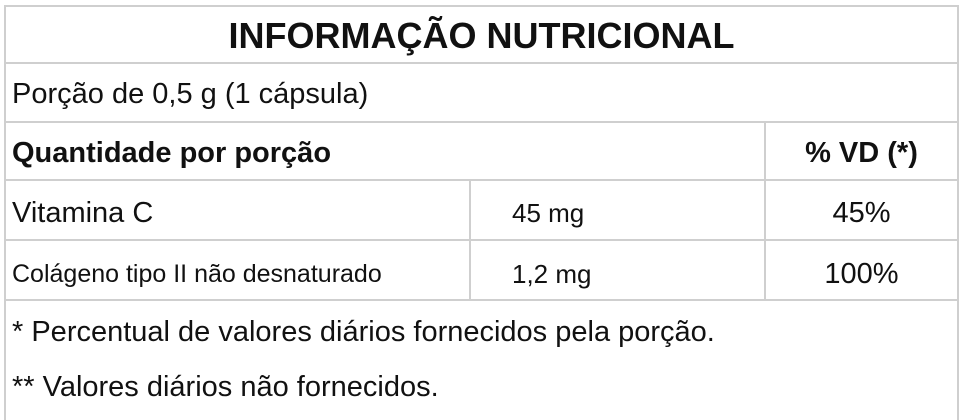 Image resolution: width=962 pixels, height=420 pixels. What do you see at coordinates (481, 240) in the screenshot?
I see `divider-row1` at bounding box center [481, 240].